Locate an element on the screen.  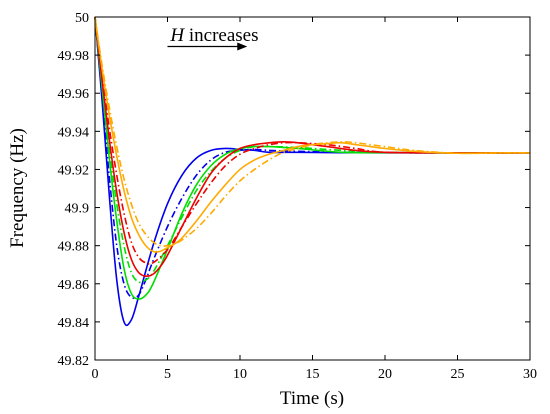
y-tick-label: 49.82 is located at coordinates (74, 361).